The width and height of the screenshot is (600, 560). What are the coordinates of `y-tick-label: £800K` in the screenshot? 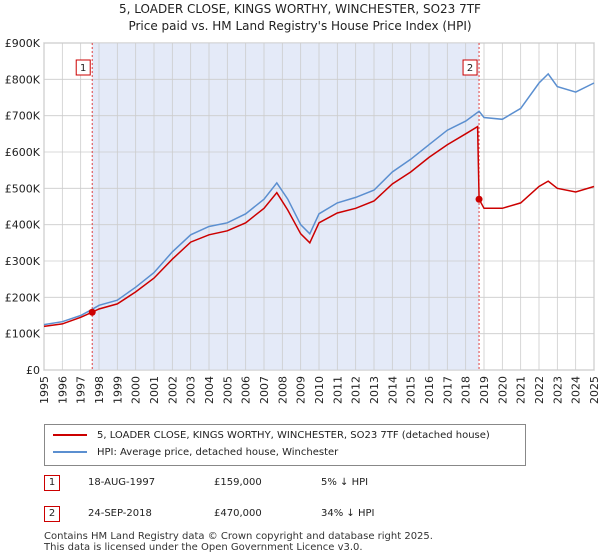 It's located at (23, 79).